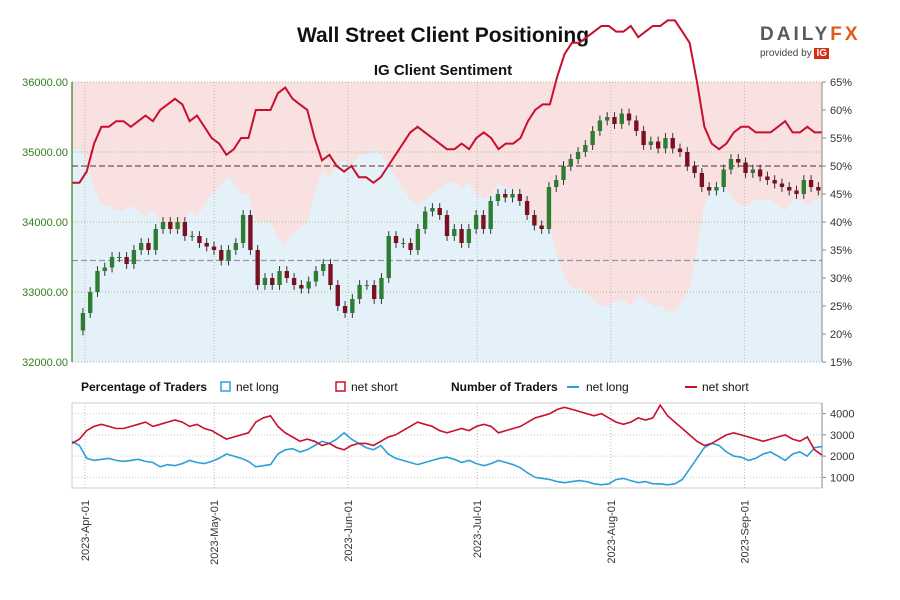 The image size is (900, 600). I want to click on legend-pct-long-label: net long, so click(257, 387).